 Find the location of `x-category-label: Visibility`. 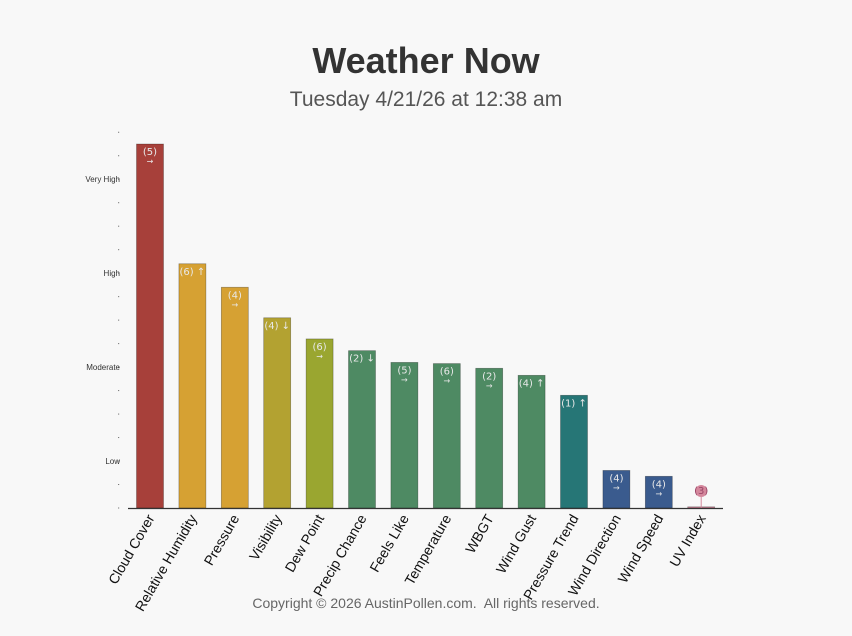

x-category-label: Visibility is located at coordinates (265, 538).